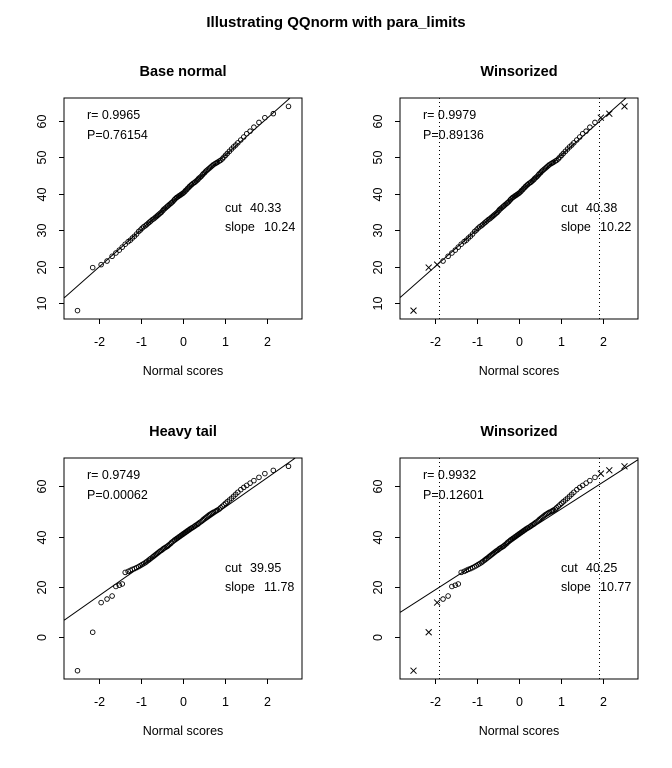 The height and width of the screenshot is (768, 672). Describe the element at coordinates (113, 475) in the screenshot. I see `r-value-label: r= 0.9749` at that location.